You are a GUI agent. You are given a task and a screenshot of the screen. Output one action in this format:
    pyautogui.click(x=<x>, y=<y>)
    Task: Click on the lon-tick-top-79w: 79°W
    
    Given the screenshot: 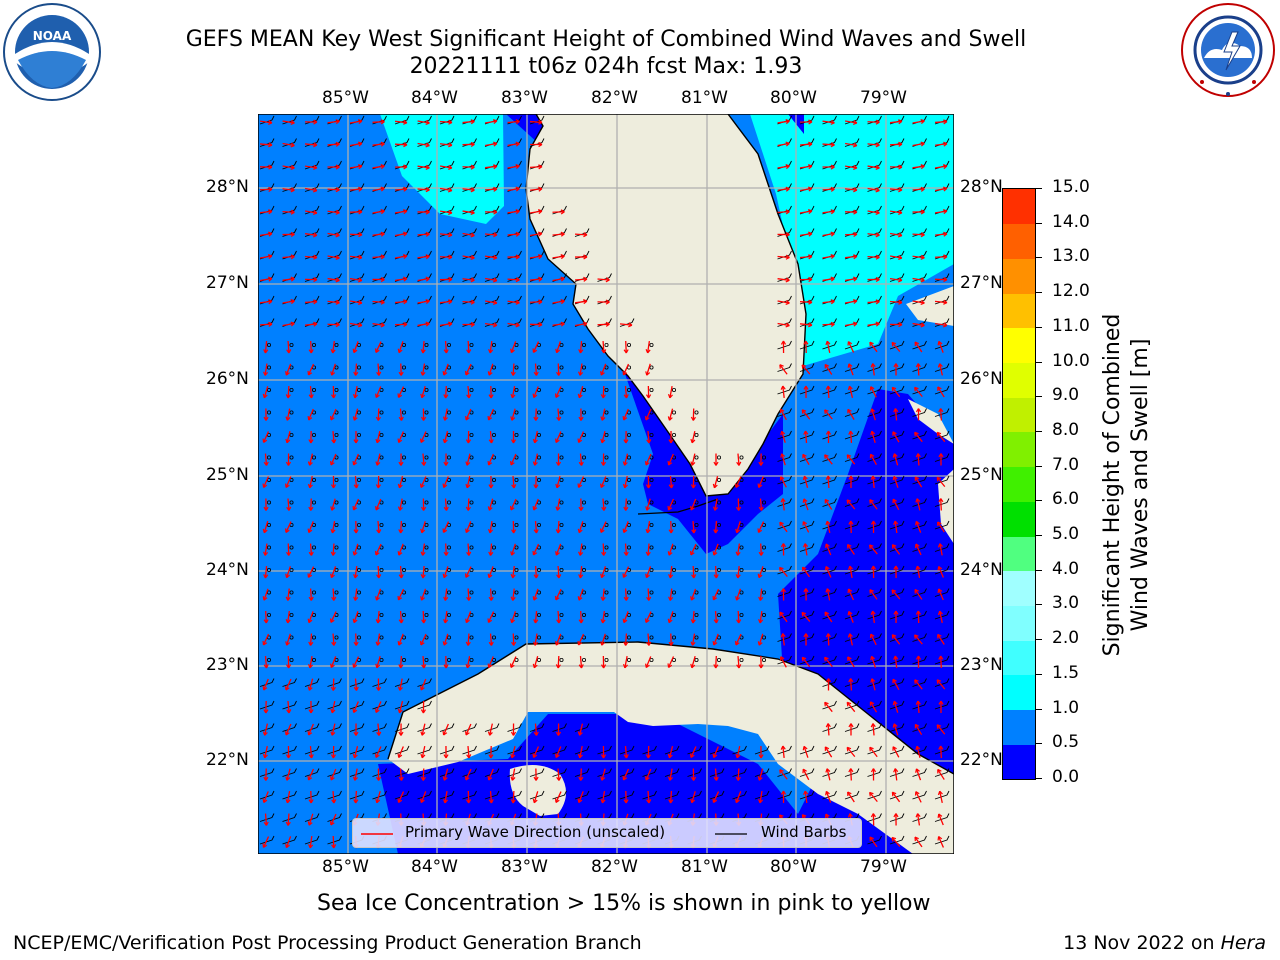 What is the action you would take?
    pyautogui.click(x=883, y=98)
    